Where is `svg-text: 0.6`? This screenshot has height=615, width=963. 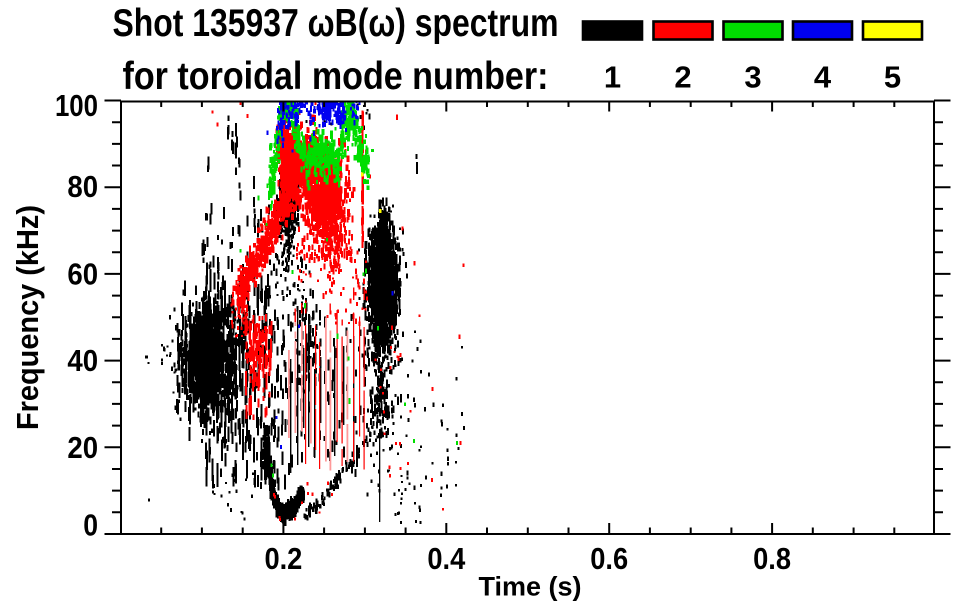
svg-text: 0.6 is located at coordinates (609, 558).